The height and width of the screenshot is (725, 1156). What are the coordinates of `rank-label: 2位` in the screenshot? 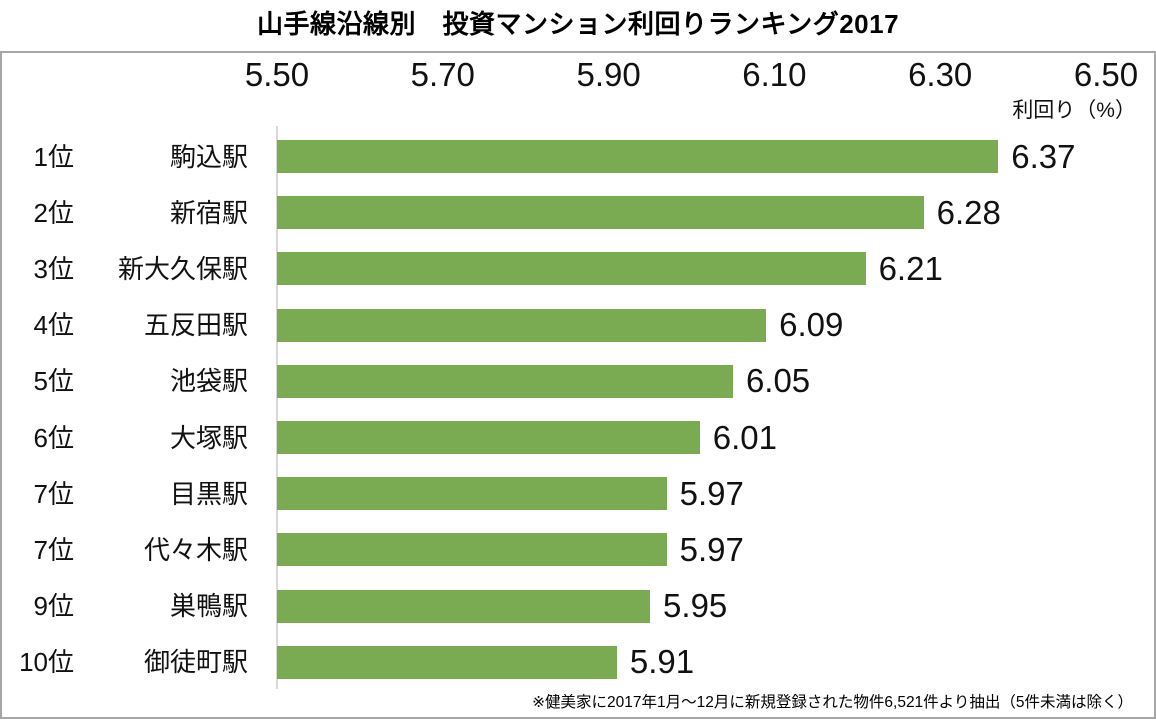 It's located at (53, 212).